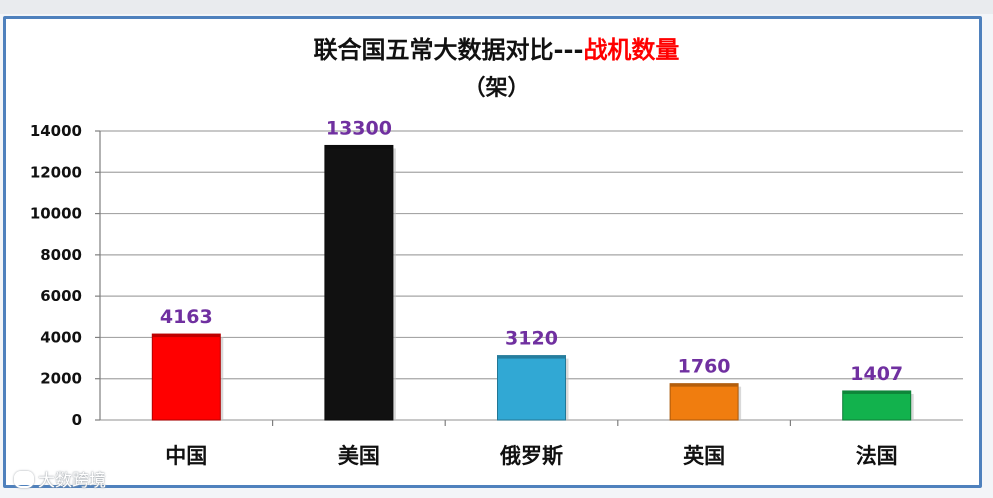  I want to click on x-tick-label: 英国, so click(704, 456).